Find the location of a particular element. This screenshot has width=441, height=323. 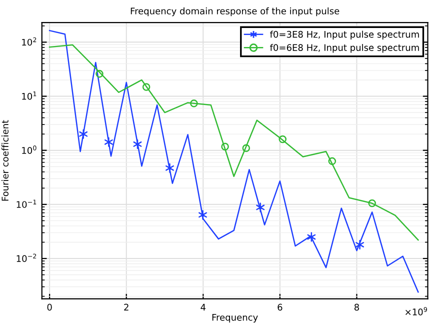

y-axis-title: Fourier coefficient is located at coordinates (5, 160).